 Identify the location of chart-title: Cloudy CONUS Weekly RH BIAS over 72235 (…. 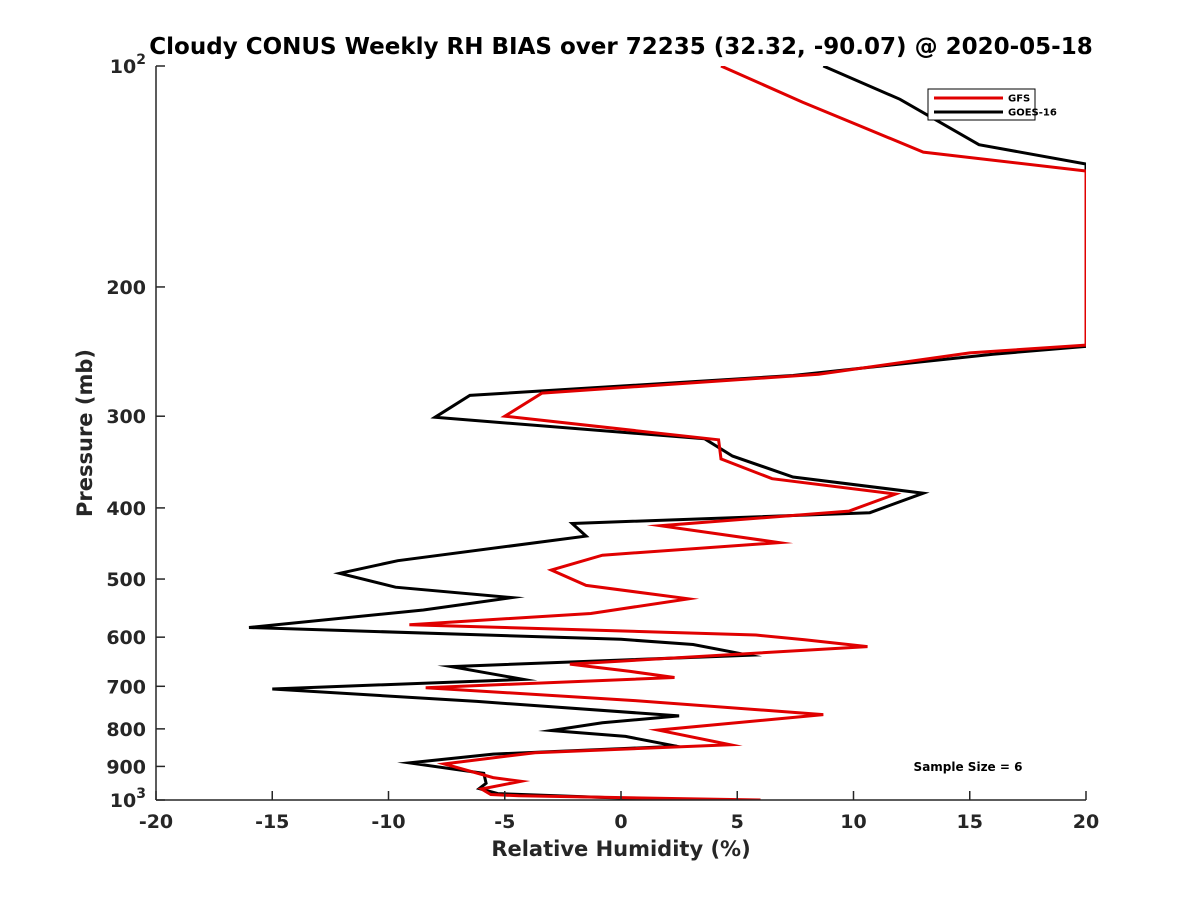
(620, 47).